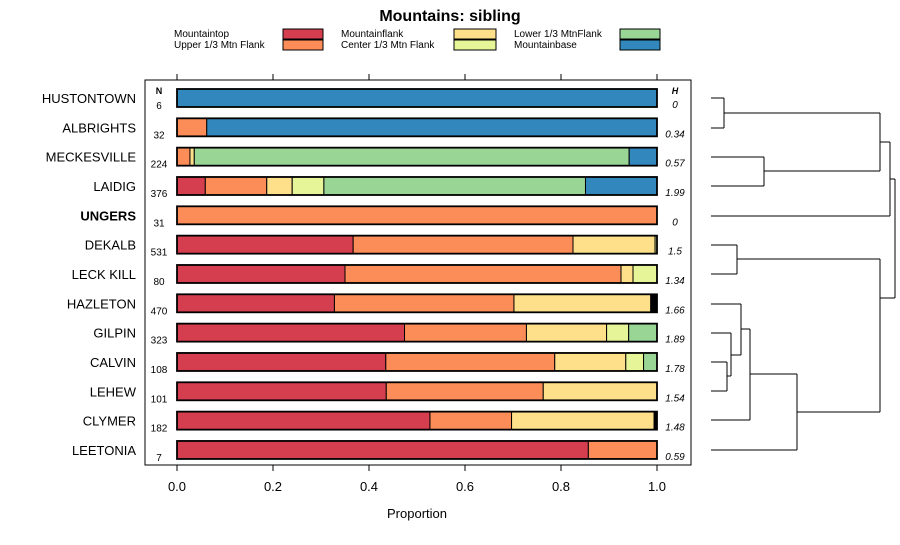 The height and width of the screenshot is (545, 900). I want to click on row-gilpin: GILPIN 323 1.89, so click(389, 334).